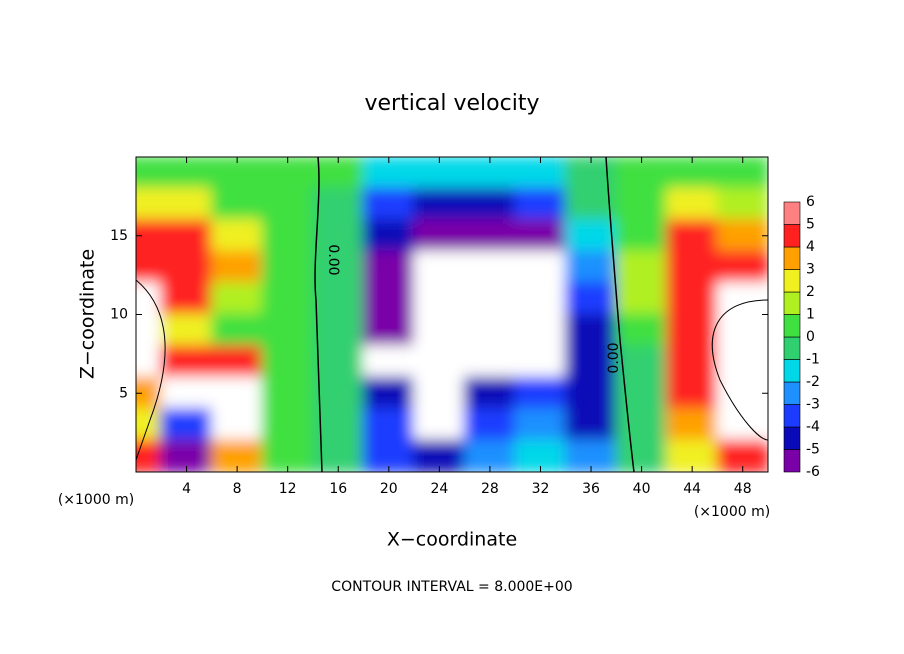 The image size is (904, 654). I want to click on x-tick-label: 48, so click(743, 489).